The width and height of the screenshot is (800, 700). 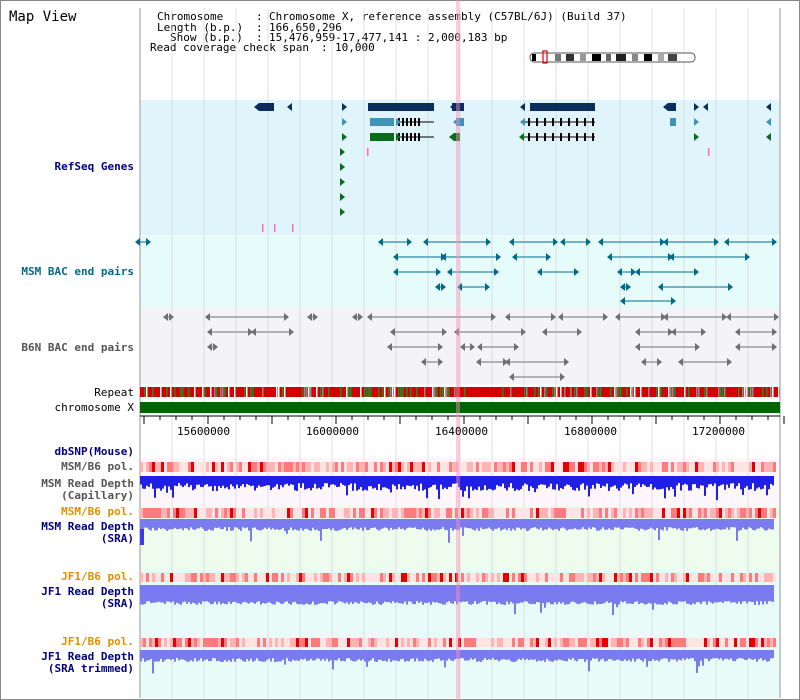 What do you see at coordinates (87, 591) in the screenshot?
I see `track-label-jf1-depth-sra: JF1 Read Depth` at bounding box center [87, 591].